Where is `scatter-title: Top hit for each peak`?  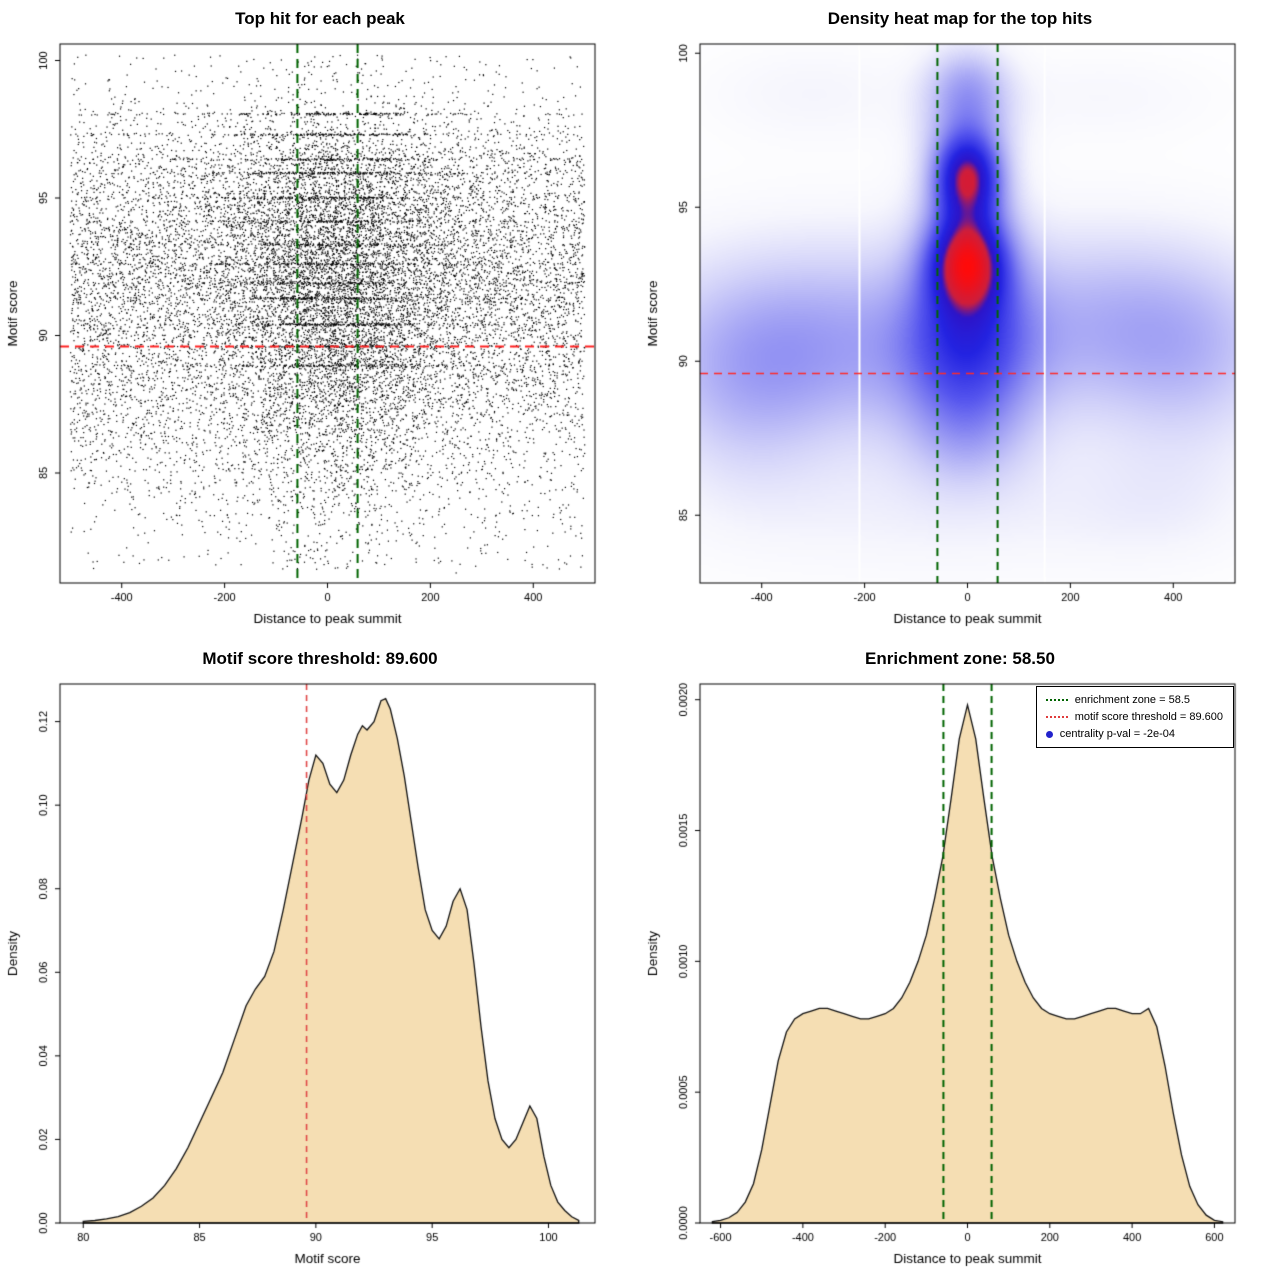 scatter-title: Top hit for each peak is located at coordinates (320, 18).